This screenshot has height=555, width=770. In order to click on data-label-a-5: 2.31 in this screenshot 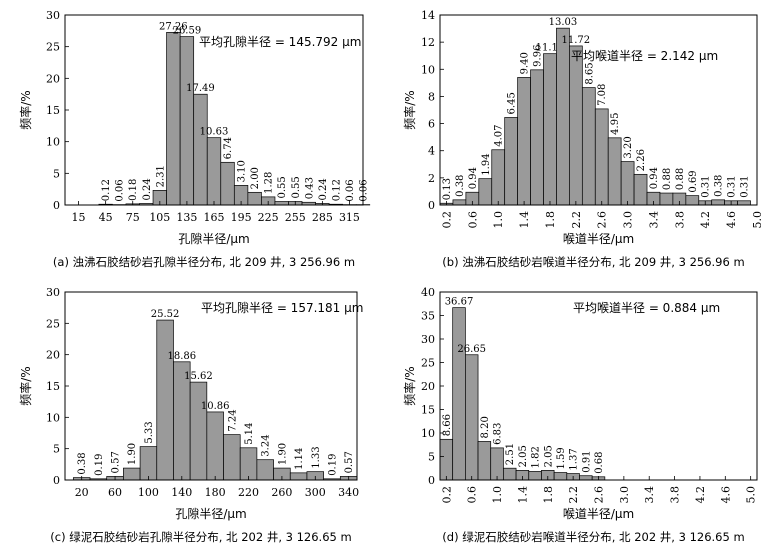, I will do `click(160, 176)`.